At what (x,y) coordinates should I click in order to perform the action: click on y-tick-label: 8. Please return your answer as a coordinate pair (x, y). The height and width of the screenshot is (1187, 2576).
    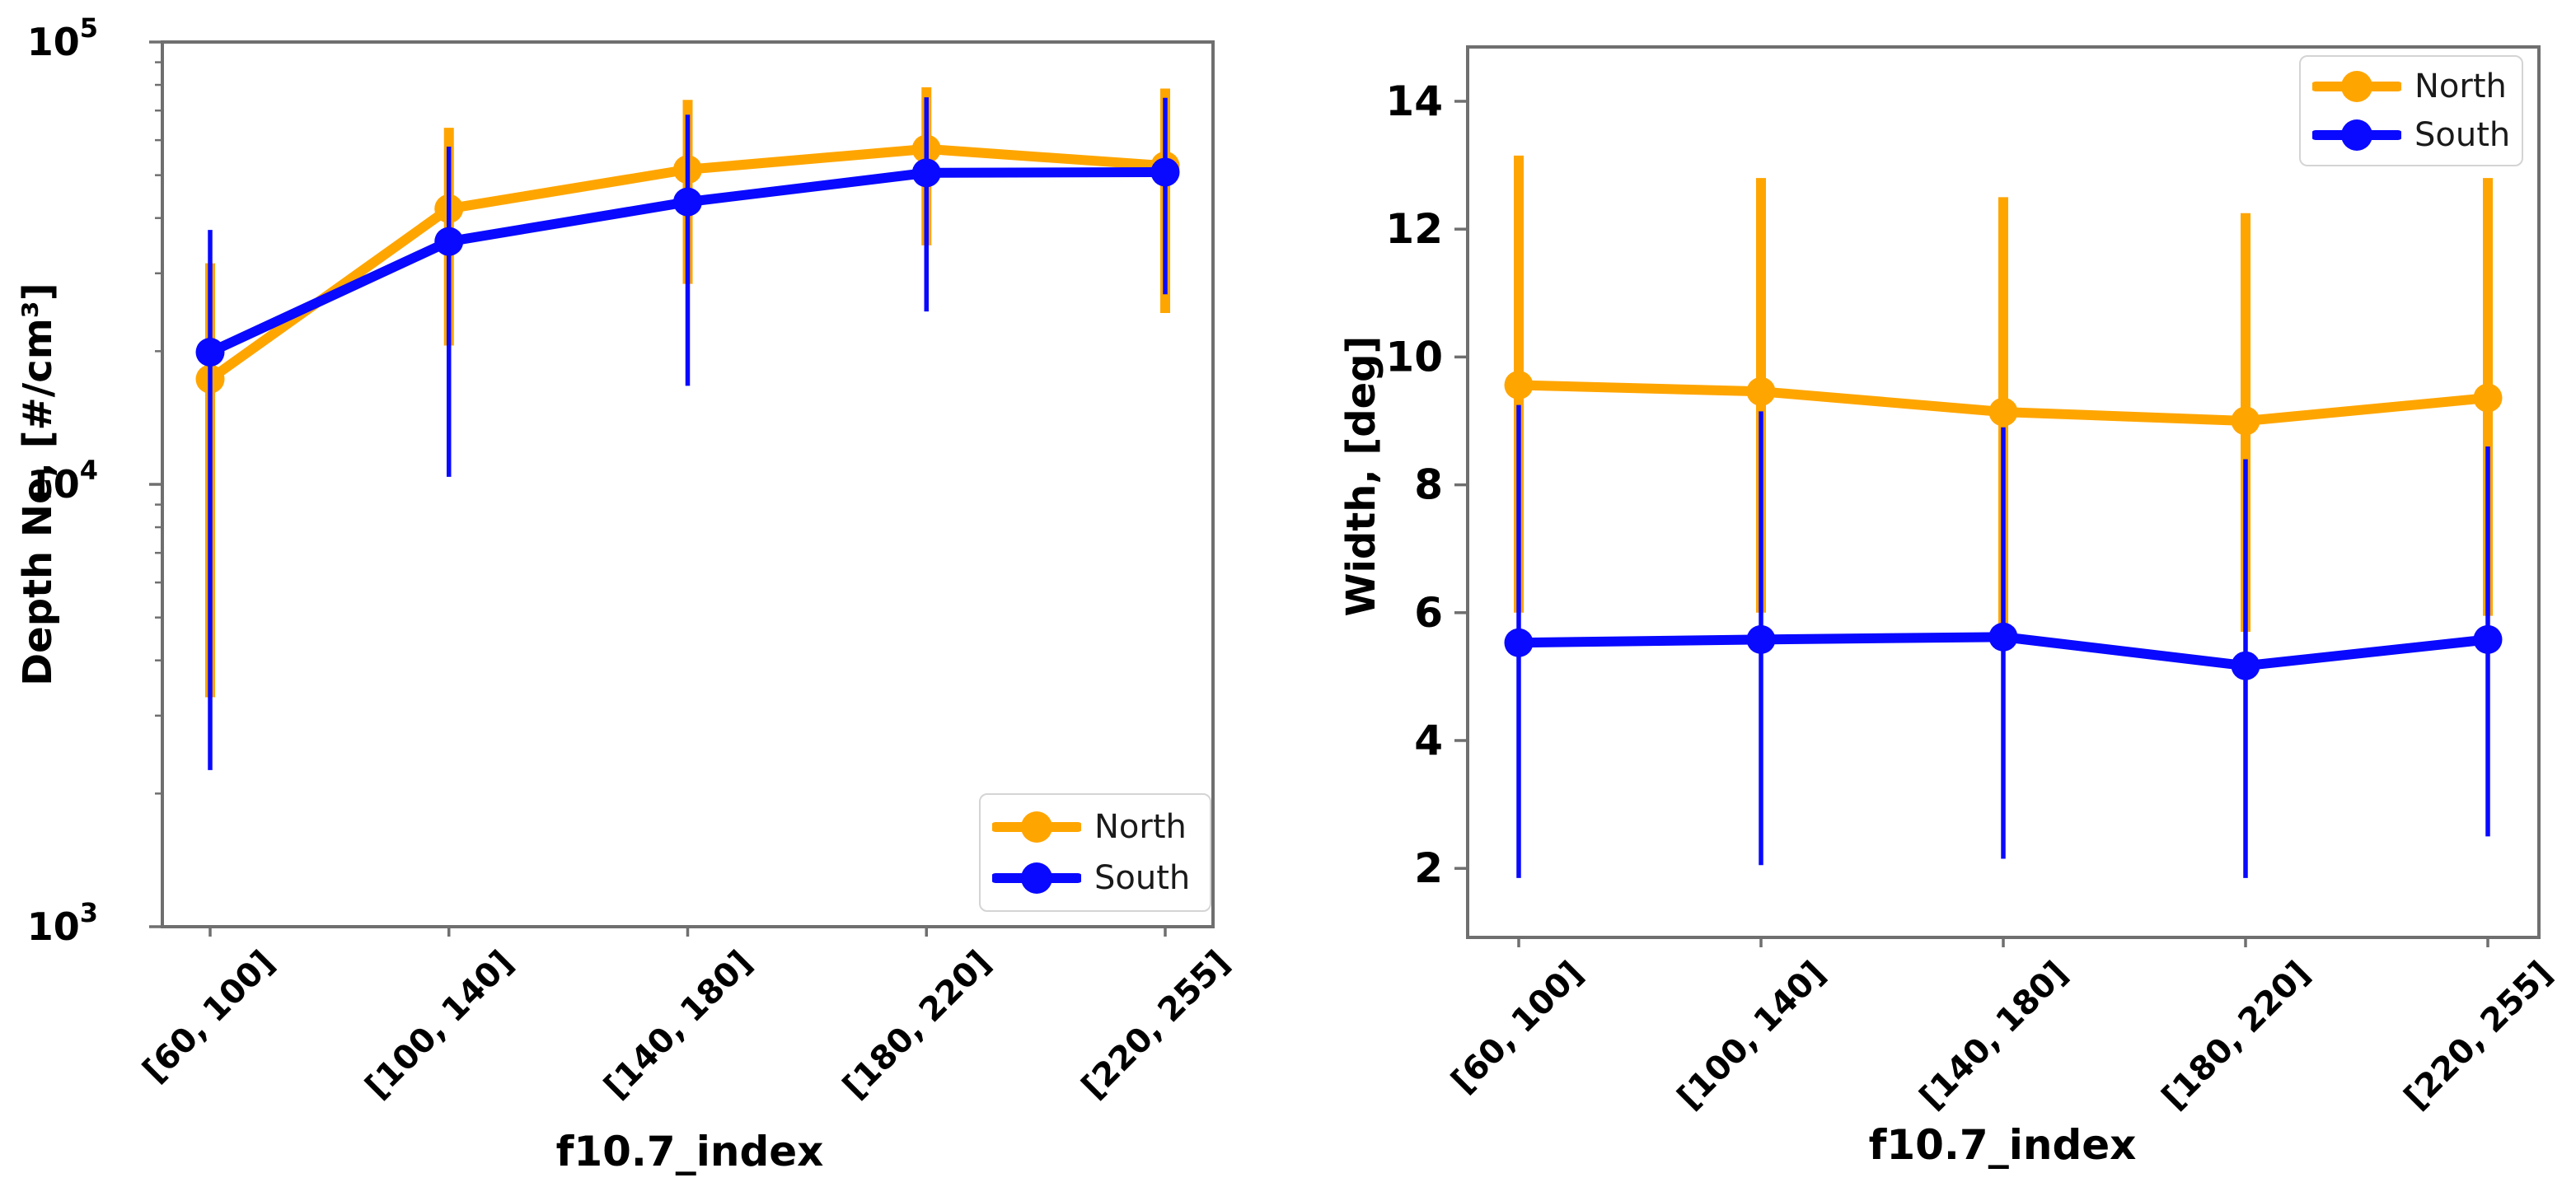
    Looking at the image, I should click on (1428, 485).